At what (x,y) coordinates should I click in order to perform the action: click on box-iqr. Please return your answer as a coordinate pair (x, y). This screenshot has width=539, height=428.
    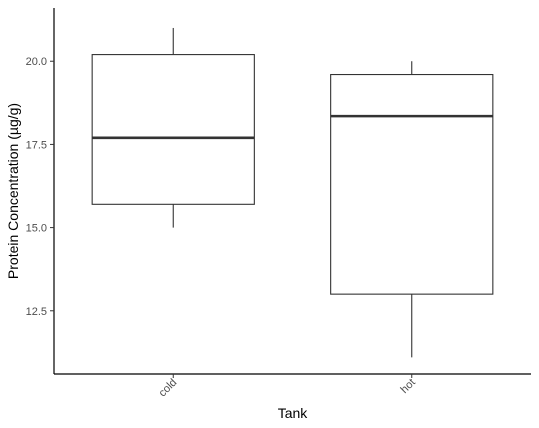
    Looking at the image, I should click on (173, 129).